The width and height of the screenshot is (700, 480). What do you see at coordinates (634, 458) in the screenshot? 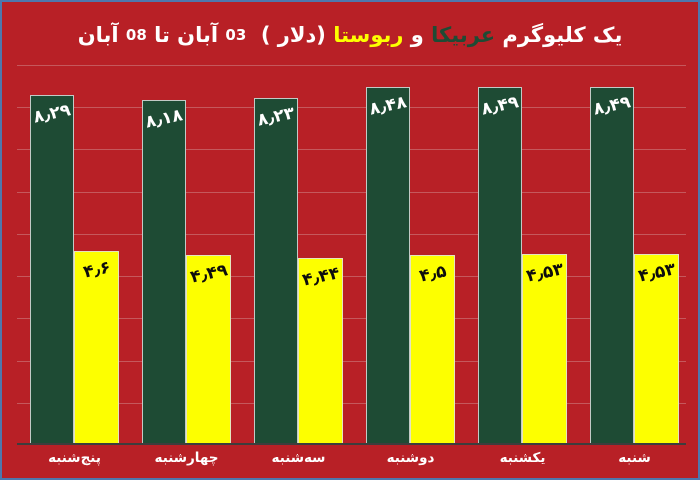
I see `day-label: شنبه` at bounding box center [634, 458].